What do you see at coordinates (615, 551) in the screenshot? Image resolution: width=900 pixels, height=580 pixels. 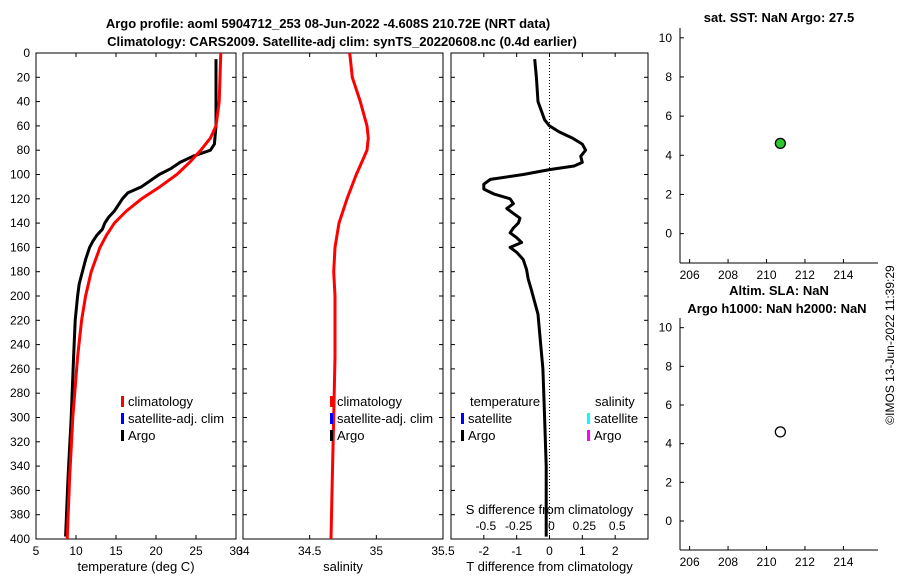 I see `difference-xtick-label: 2` at bounding box center [615, 551].